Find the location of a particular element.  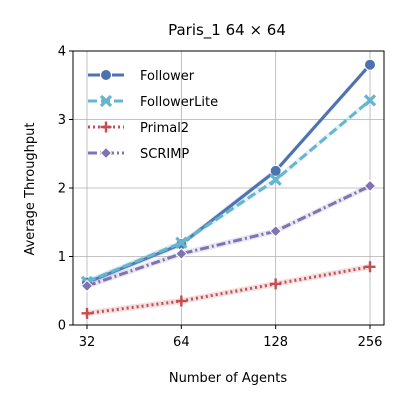

legend-label-primal2: Primal2 is located at coordinates (164, 128).